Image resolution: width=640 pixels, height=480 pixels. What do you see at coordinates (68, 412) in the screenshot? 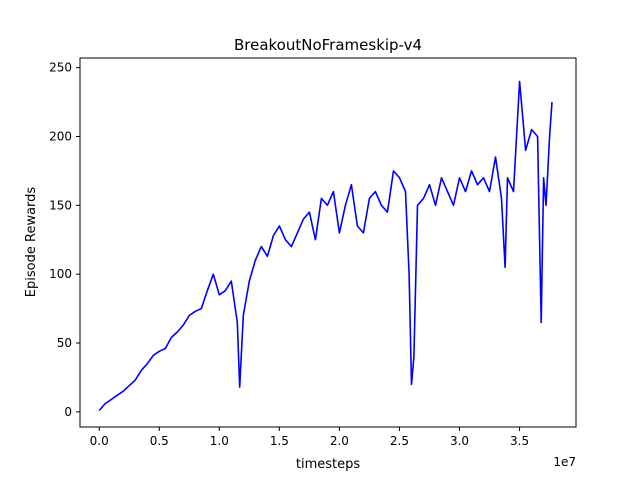
I see `y-tick-label: 0` at bounding box center [68, 412].